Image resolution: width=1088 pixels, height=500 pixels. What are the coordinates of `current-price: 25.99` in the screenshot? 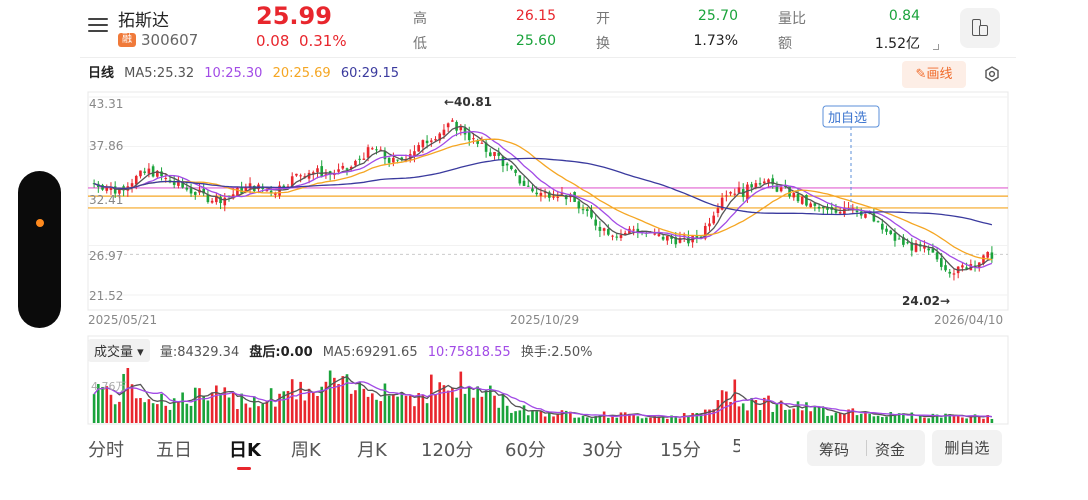 It's located at (294, 16).